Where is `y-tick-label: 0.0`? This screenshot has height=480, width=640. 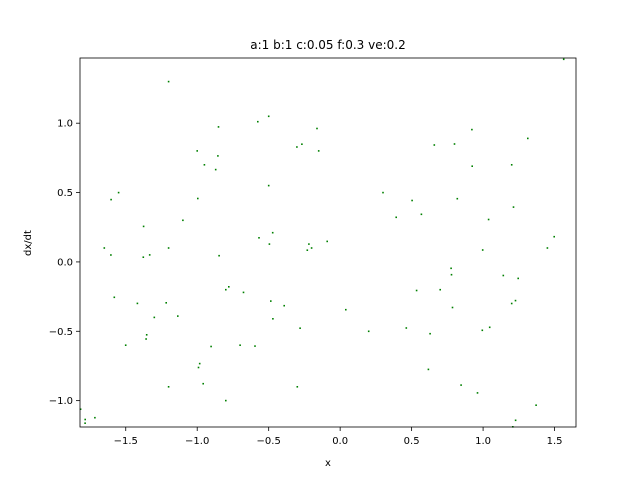 y-tick-label: 0.0 is located at coordinates (65, 262).